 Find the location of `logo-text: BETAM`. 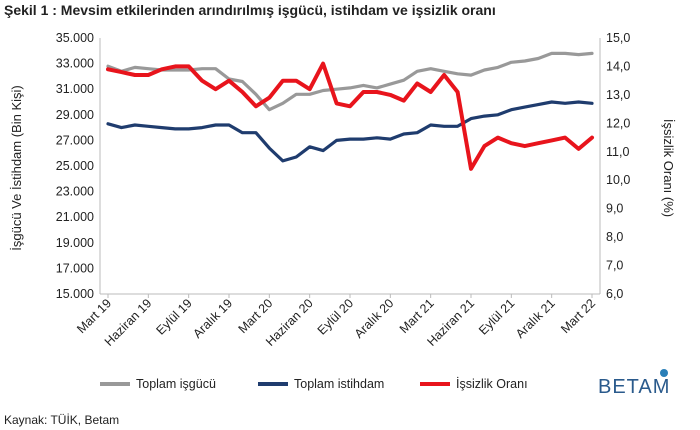

logo-text: BETAM is located at coordinates (634, 386).